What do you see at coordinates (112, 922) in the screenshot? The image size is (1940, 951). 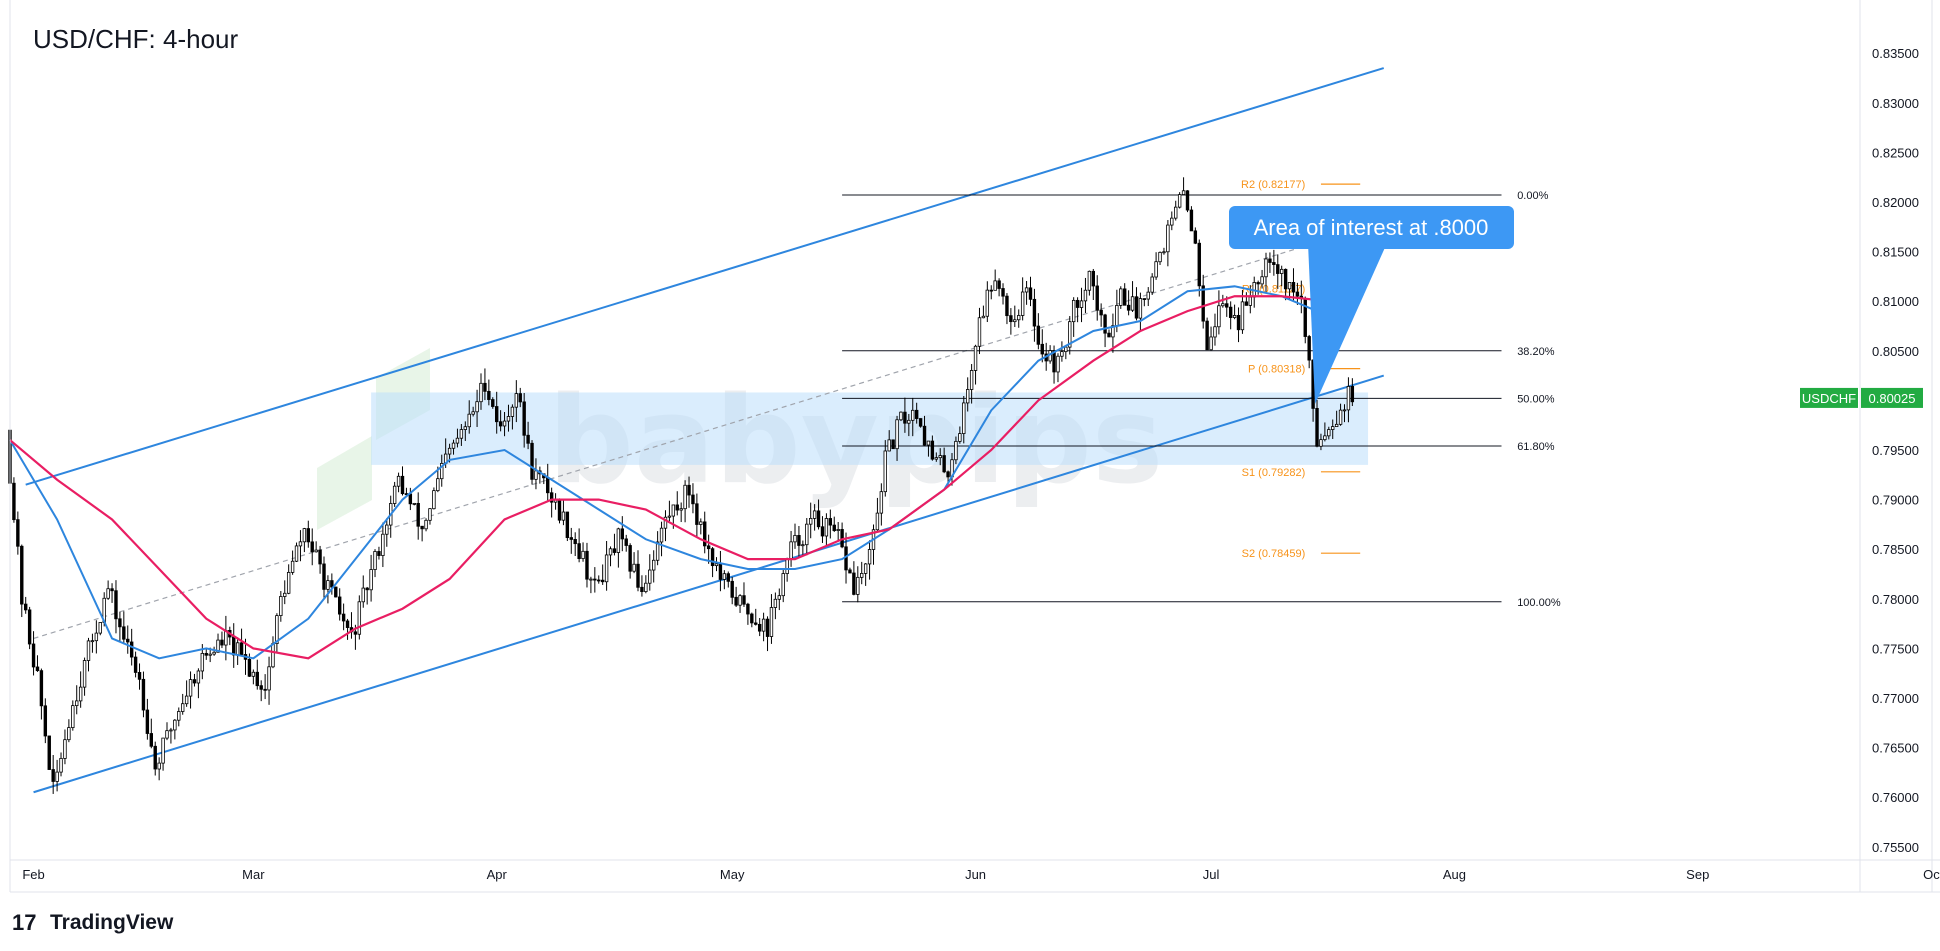 I see `tradingview-logo-text: TradingView` at bounding box center [112, 922].